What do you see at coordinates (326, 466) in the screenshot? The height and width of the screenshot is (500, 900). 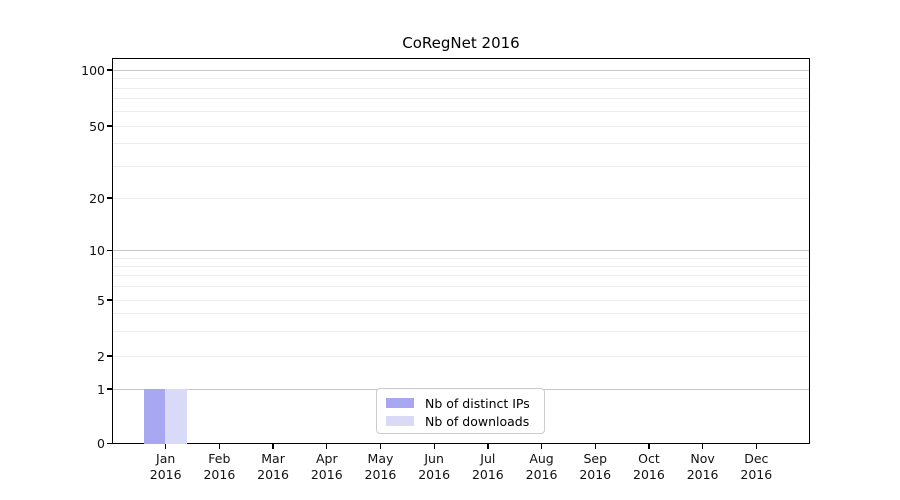 I see `x-tick-label: Apr 2016` at bounding box center [326, 466].